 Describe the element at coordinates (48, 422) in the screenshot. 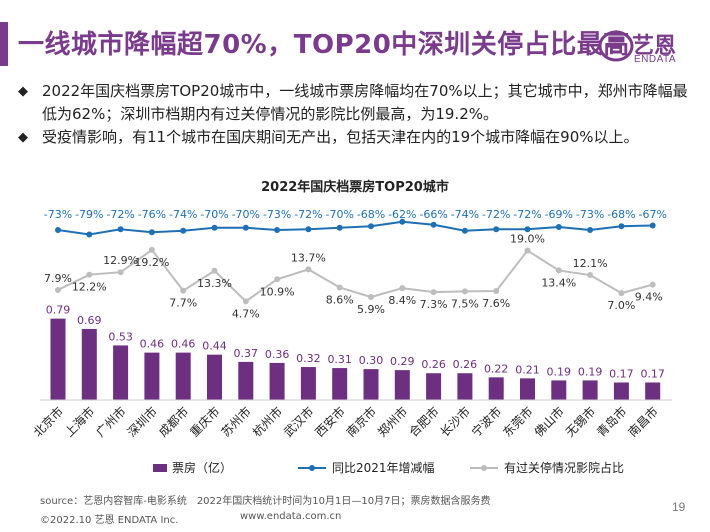

I see `x-tick-label: 北京市` at that location.